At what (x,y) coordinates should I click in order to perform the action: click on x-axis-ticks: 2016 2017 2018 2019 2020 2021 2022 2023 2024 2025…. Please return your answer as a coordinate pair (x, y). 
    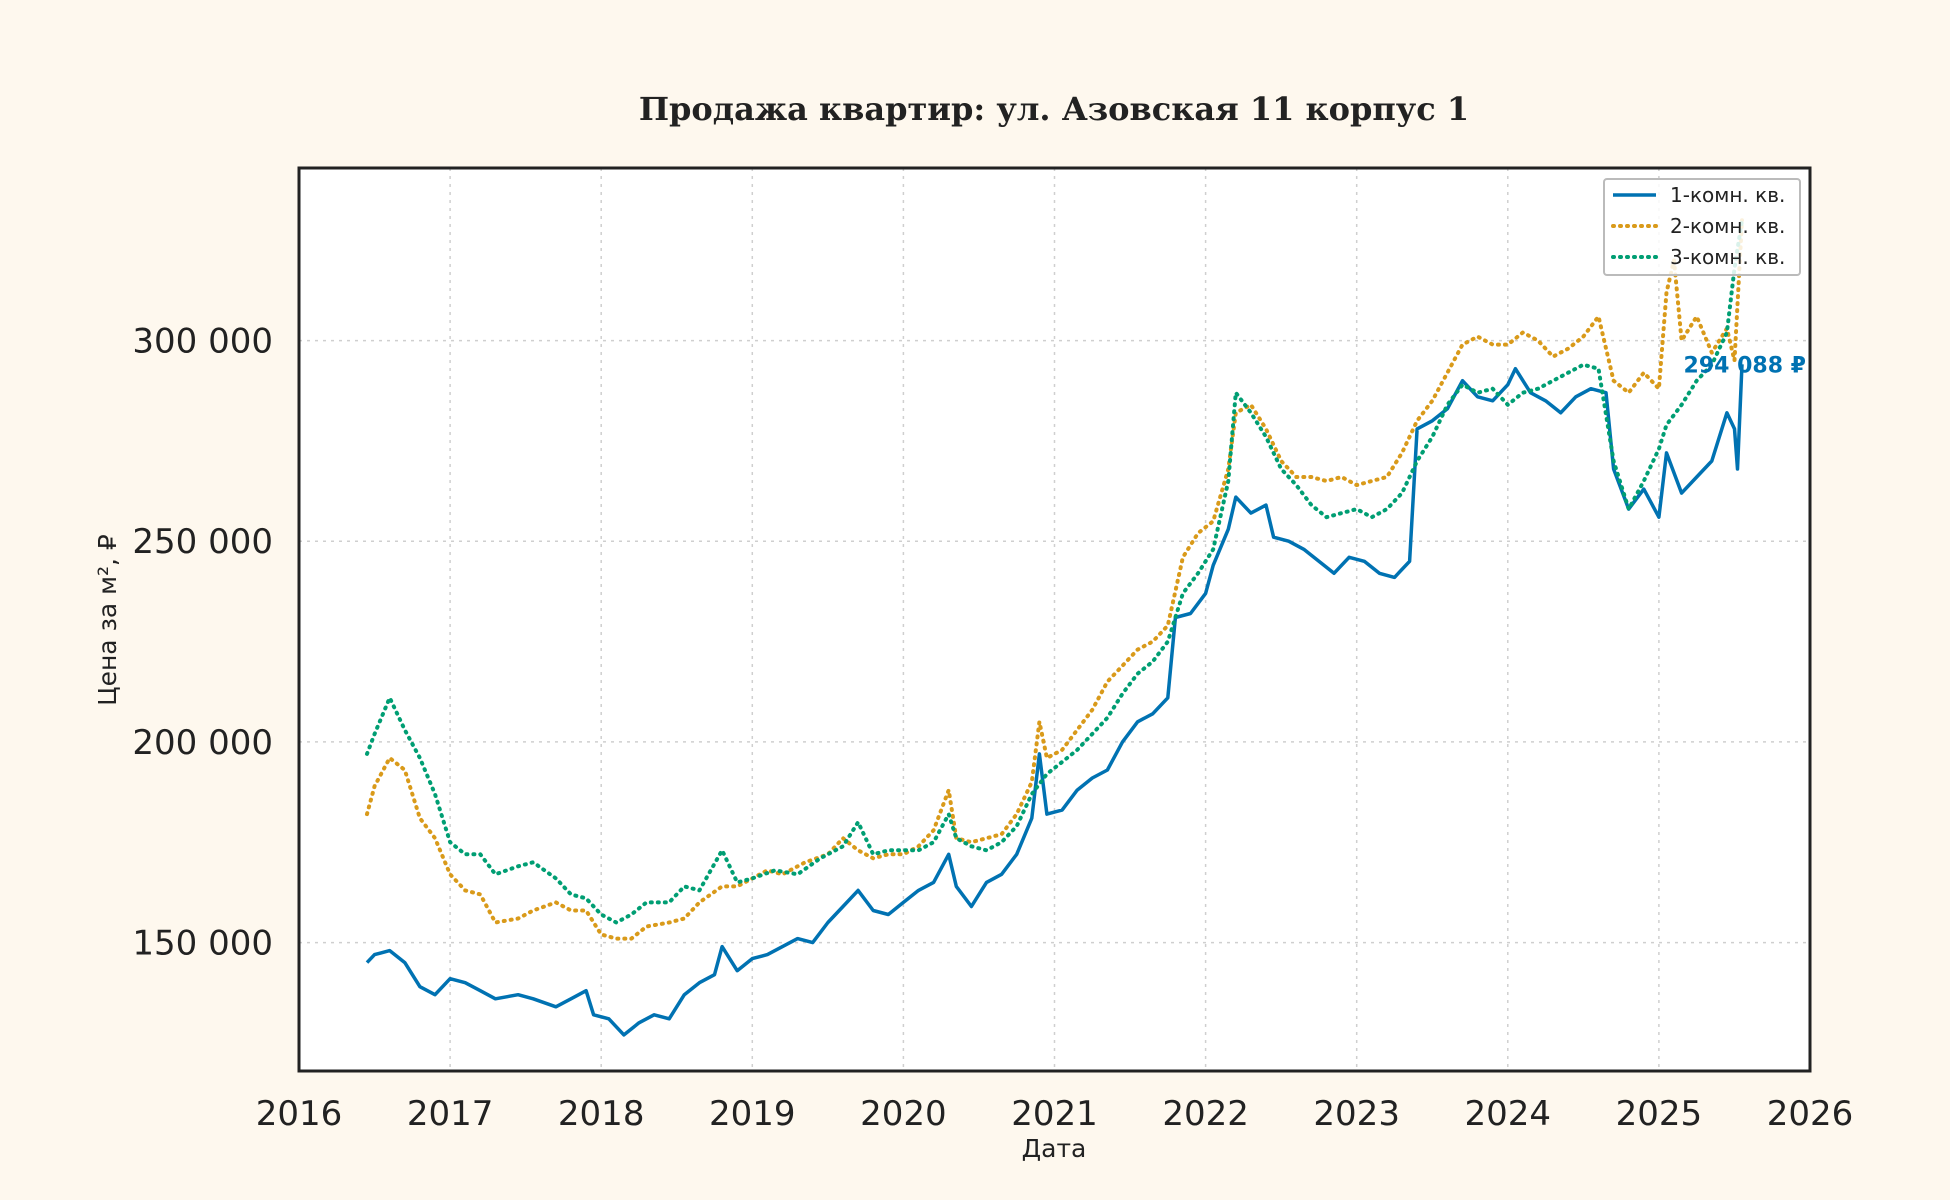
    Looking at the image, I should click on (1055, 1114).